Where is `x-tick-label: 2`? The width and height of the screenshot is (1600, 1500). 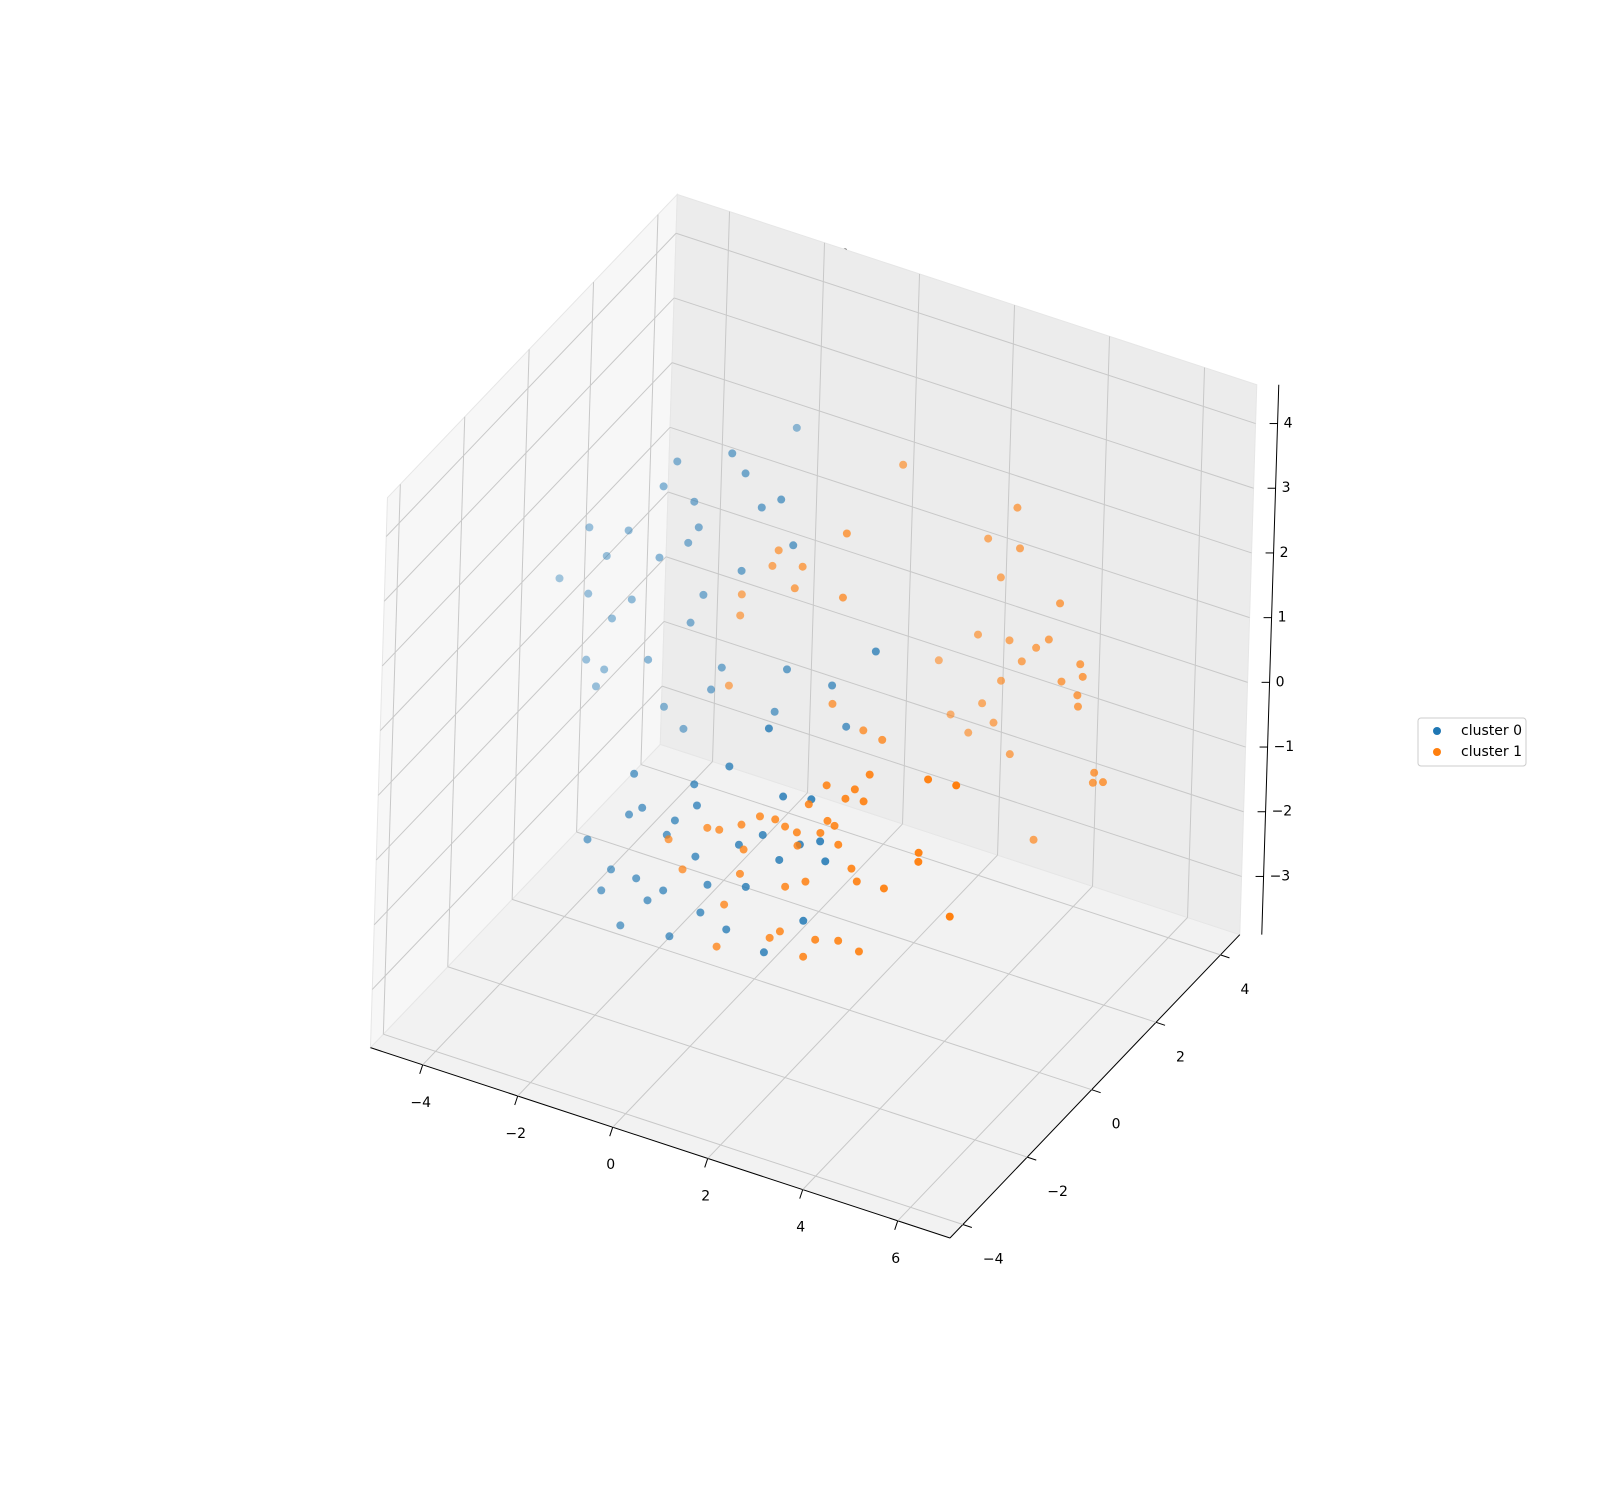
x-tick-label: 2 is located at coordinates (705, 1196).